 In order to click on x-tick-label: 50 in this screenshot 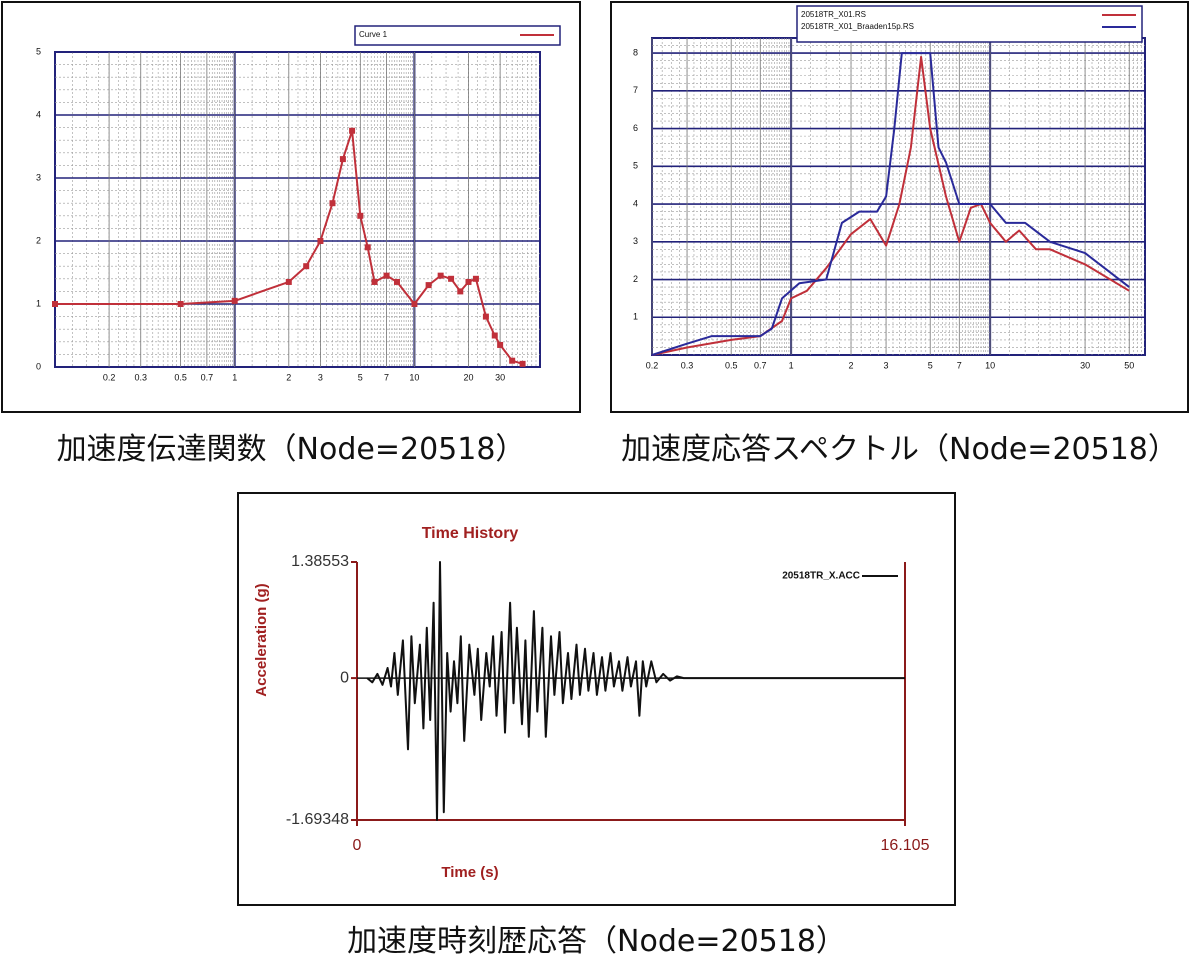, I will do `click(1129, 365)`.